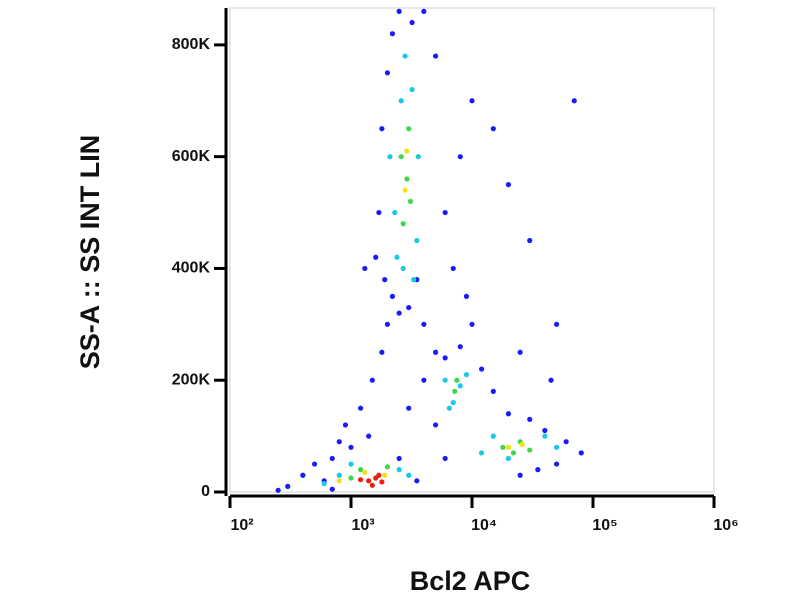 This screenshot has height=600, width=800. I want to click on x-tick-label: 10², so click(241, 525).